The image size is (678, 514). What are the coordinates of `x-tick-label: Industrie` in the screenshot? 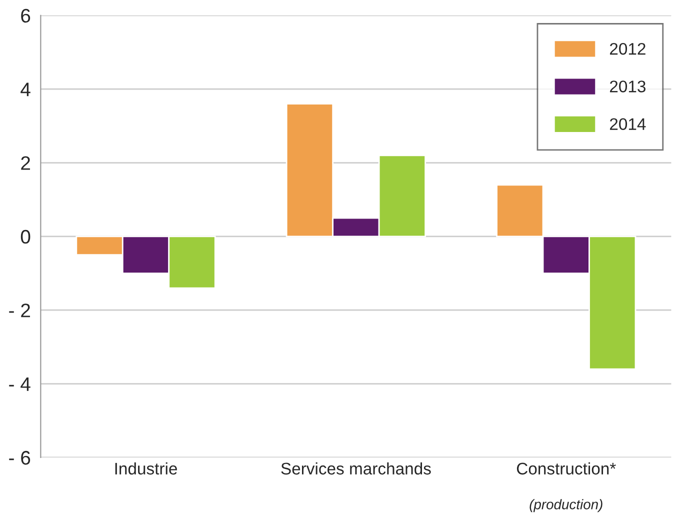 It's located at (146, 468).